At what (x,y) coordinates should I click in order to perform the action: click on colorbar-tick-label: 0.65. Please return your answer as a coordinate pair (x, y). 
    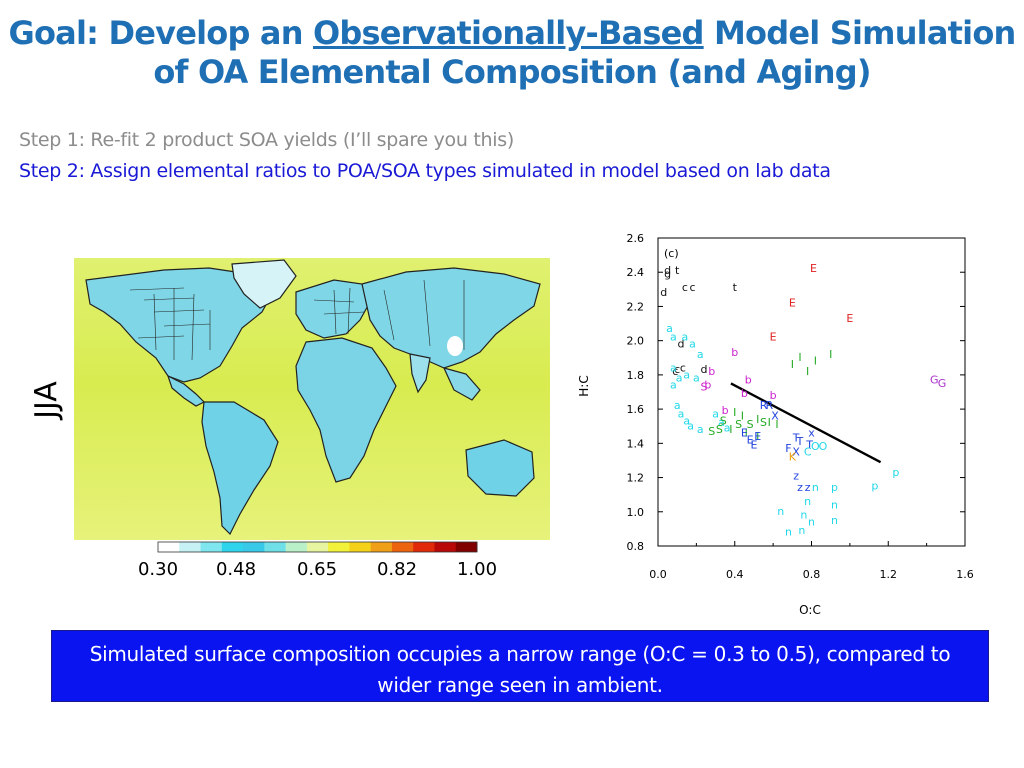
    Looking at the image, I should click on (317, 569).